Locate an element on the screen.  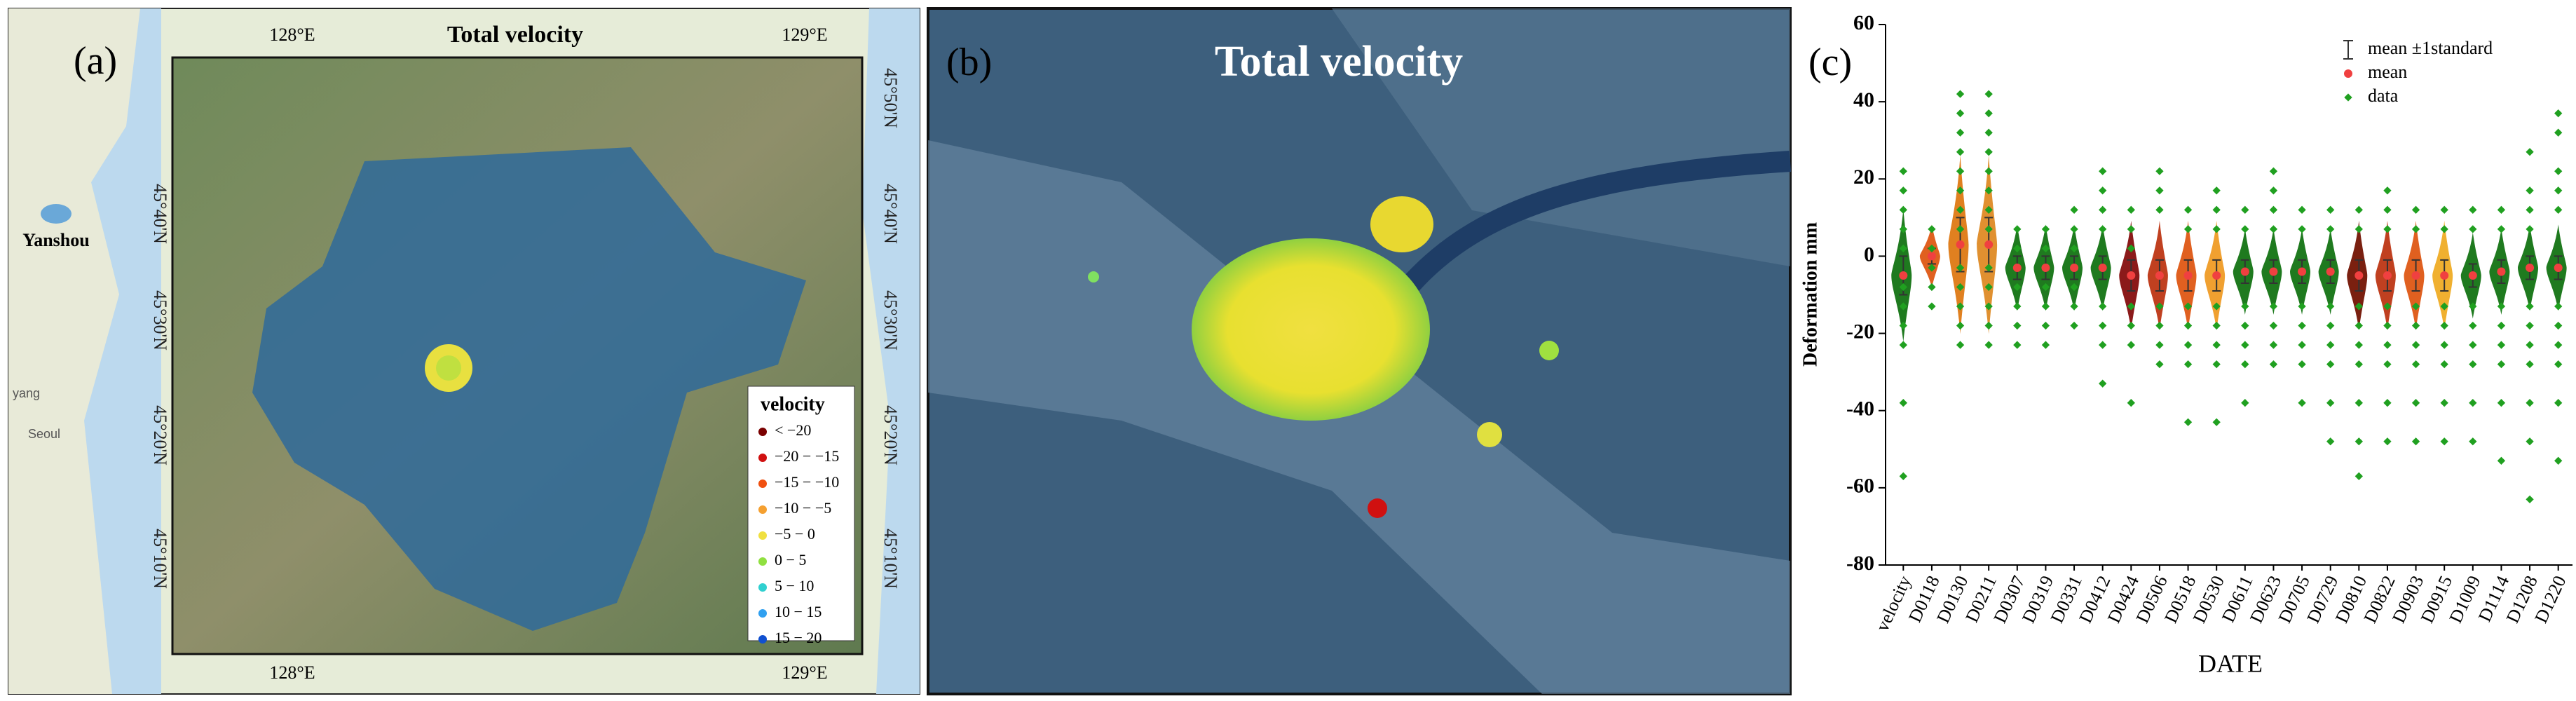
land is located at coordinates (74, 351).